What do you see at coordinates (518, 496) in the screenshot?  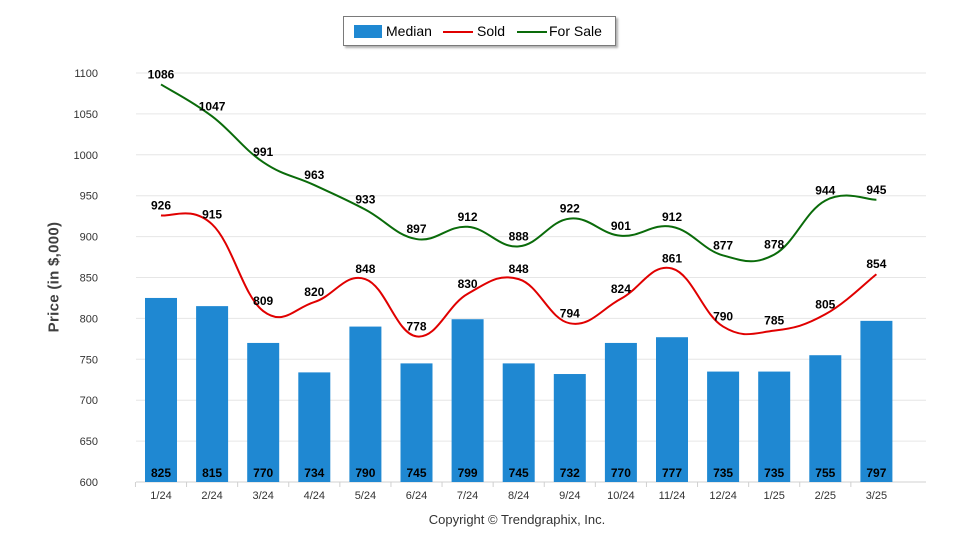 I see `x-tick-label: 8/24` at bounding box center [518, 496].